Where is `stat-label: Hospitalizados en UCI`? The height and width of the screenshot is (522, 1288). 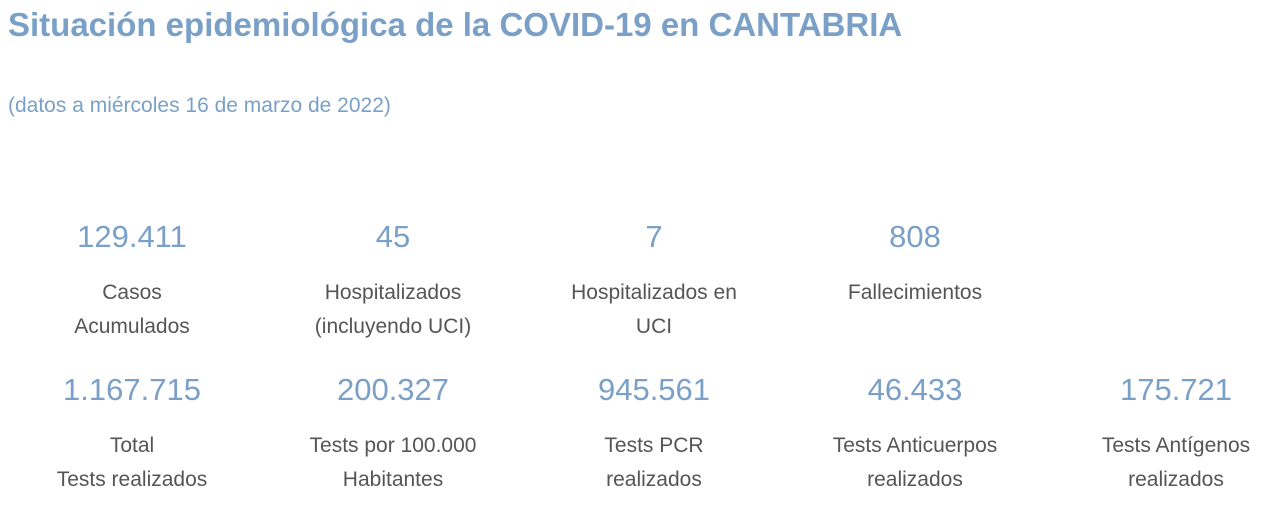 stat-label: Hospitalizados en UCI is located at coordinates (654, 310).